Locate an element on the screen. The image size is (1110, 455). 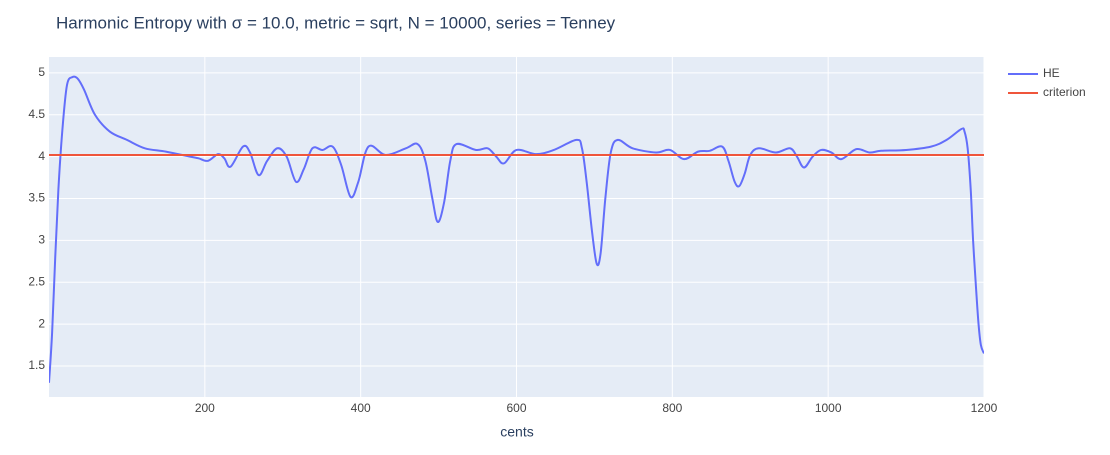
x-tick-label: 800 is located at coordinates (672, 408).